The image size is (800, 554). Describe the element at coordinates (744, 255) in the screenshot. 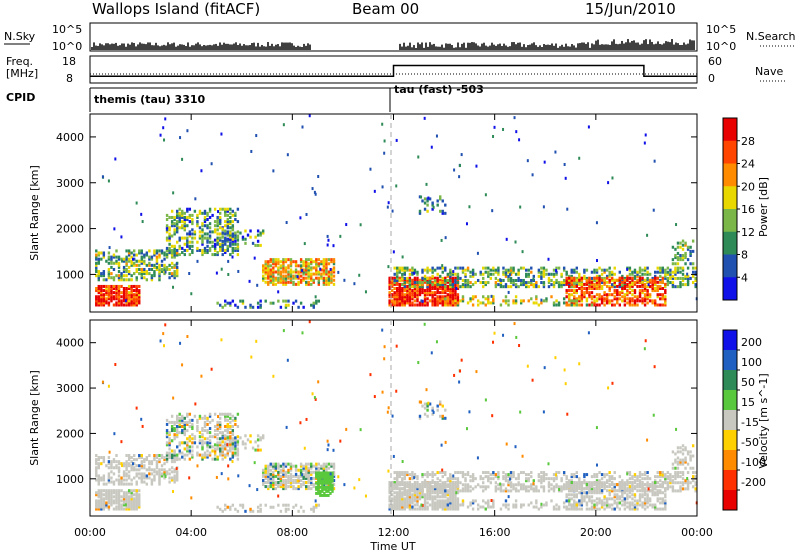

I see `colorbar-tick-label: 8` at that location.